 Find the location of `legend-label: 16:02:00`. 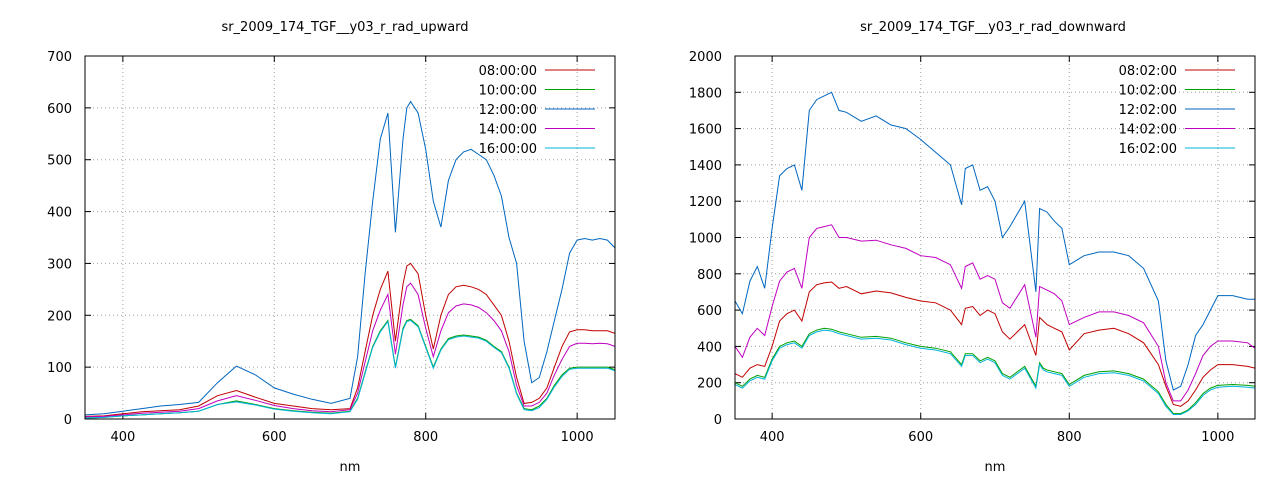

legend-label: 16:02:00 is located at coordinates (1148, 149).